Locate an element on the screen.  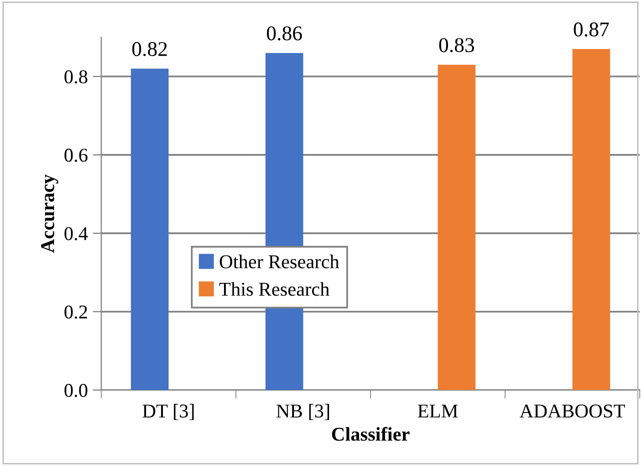
legend-label: Other Research is located at coordinates (280, 261).